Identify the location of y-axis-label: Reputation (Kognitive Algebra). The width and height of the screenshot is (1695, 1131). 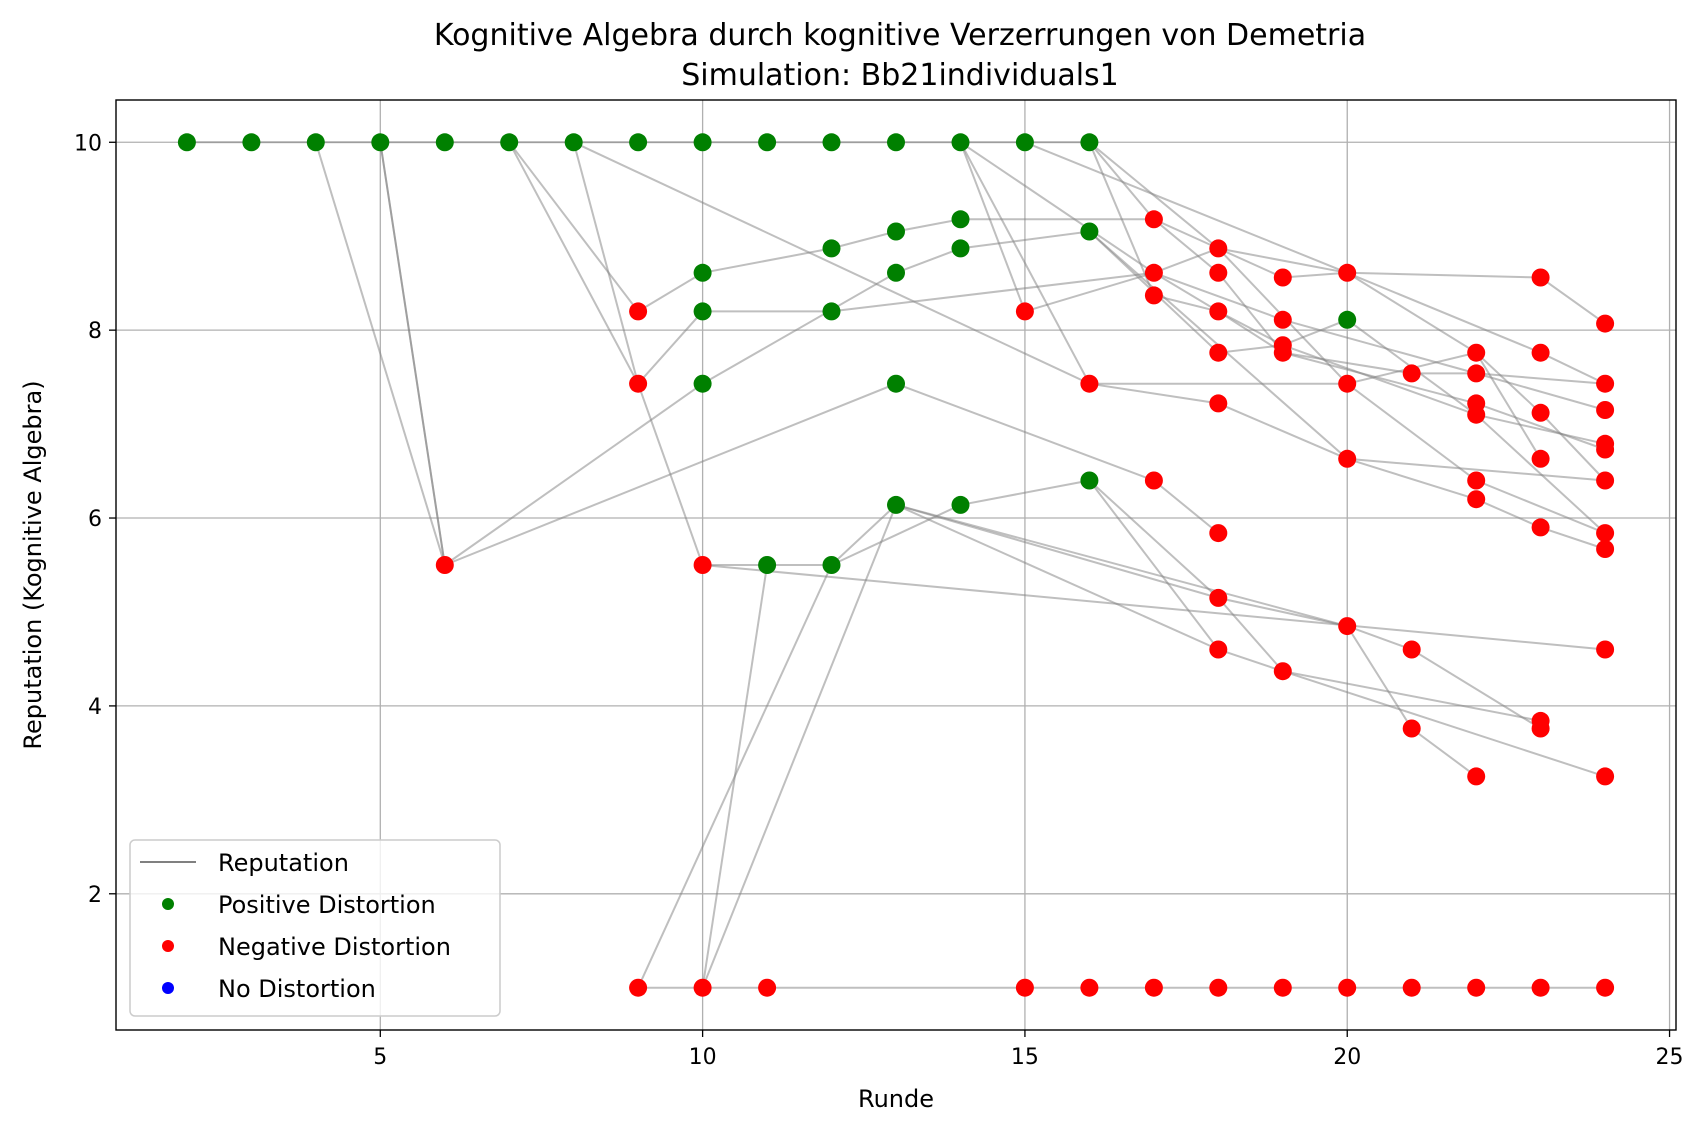
(33, 564).